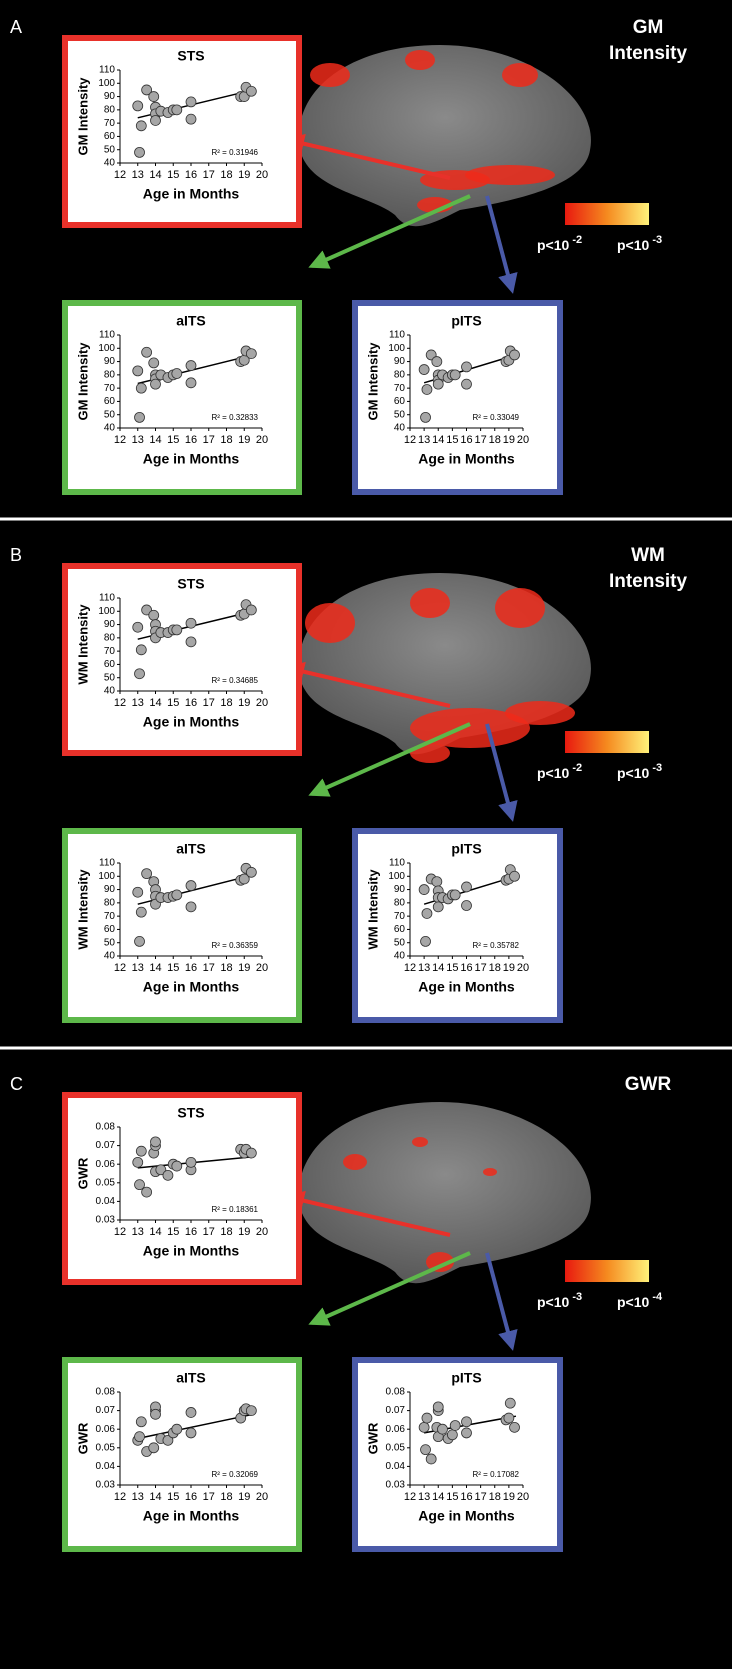 Image resolution: width=732 pixels, height=1669 pixels. I want to click on colorbar-base: p<10, so click(633, 1302).